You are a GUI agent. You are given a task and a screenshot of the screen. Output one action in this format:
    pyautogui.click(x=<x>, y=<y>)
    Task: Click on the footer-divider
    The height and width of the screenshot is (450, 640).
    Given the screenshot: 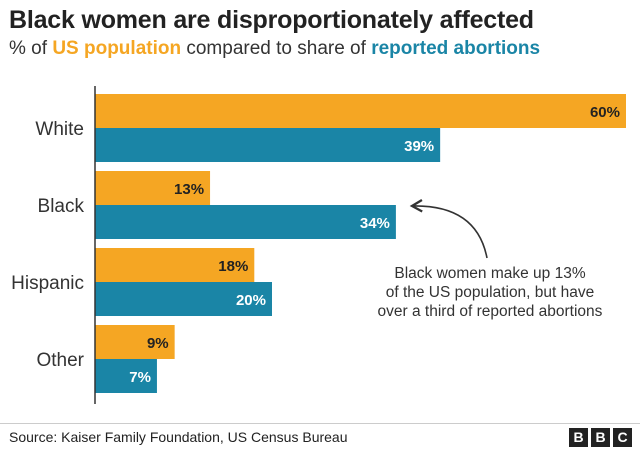 What is the action you would take?
    pyautogui.click(x=320, y=423)
    